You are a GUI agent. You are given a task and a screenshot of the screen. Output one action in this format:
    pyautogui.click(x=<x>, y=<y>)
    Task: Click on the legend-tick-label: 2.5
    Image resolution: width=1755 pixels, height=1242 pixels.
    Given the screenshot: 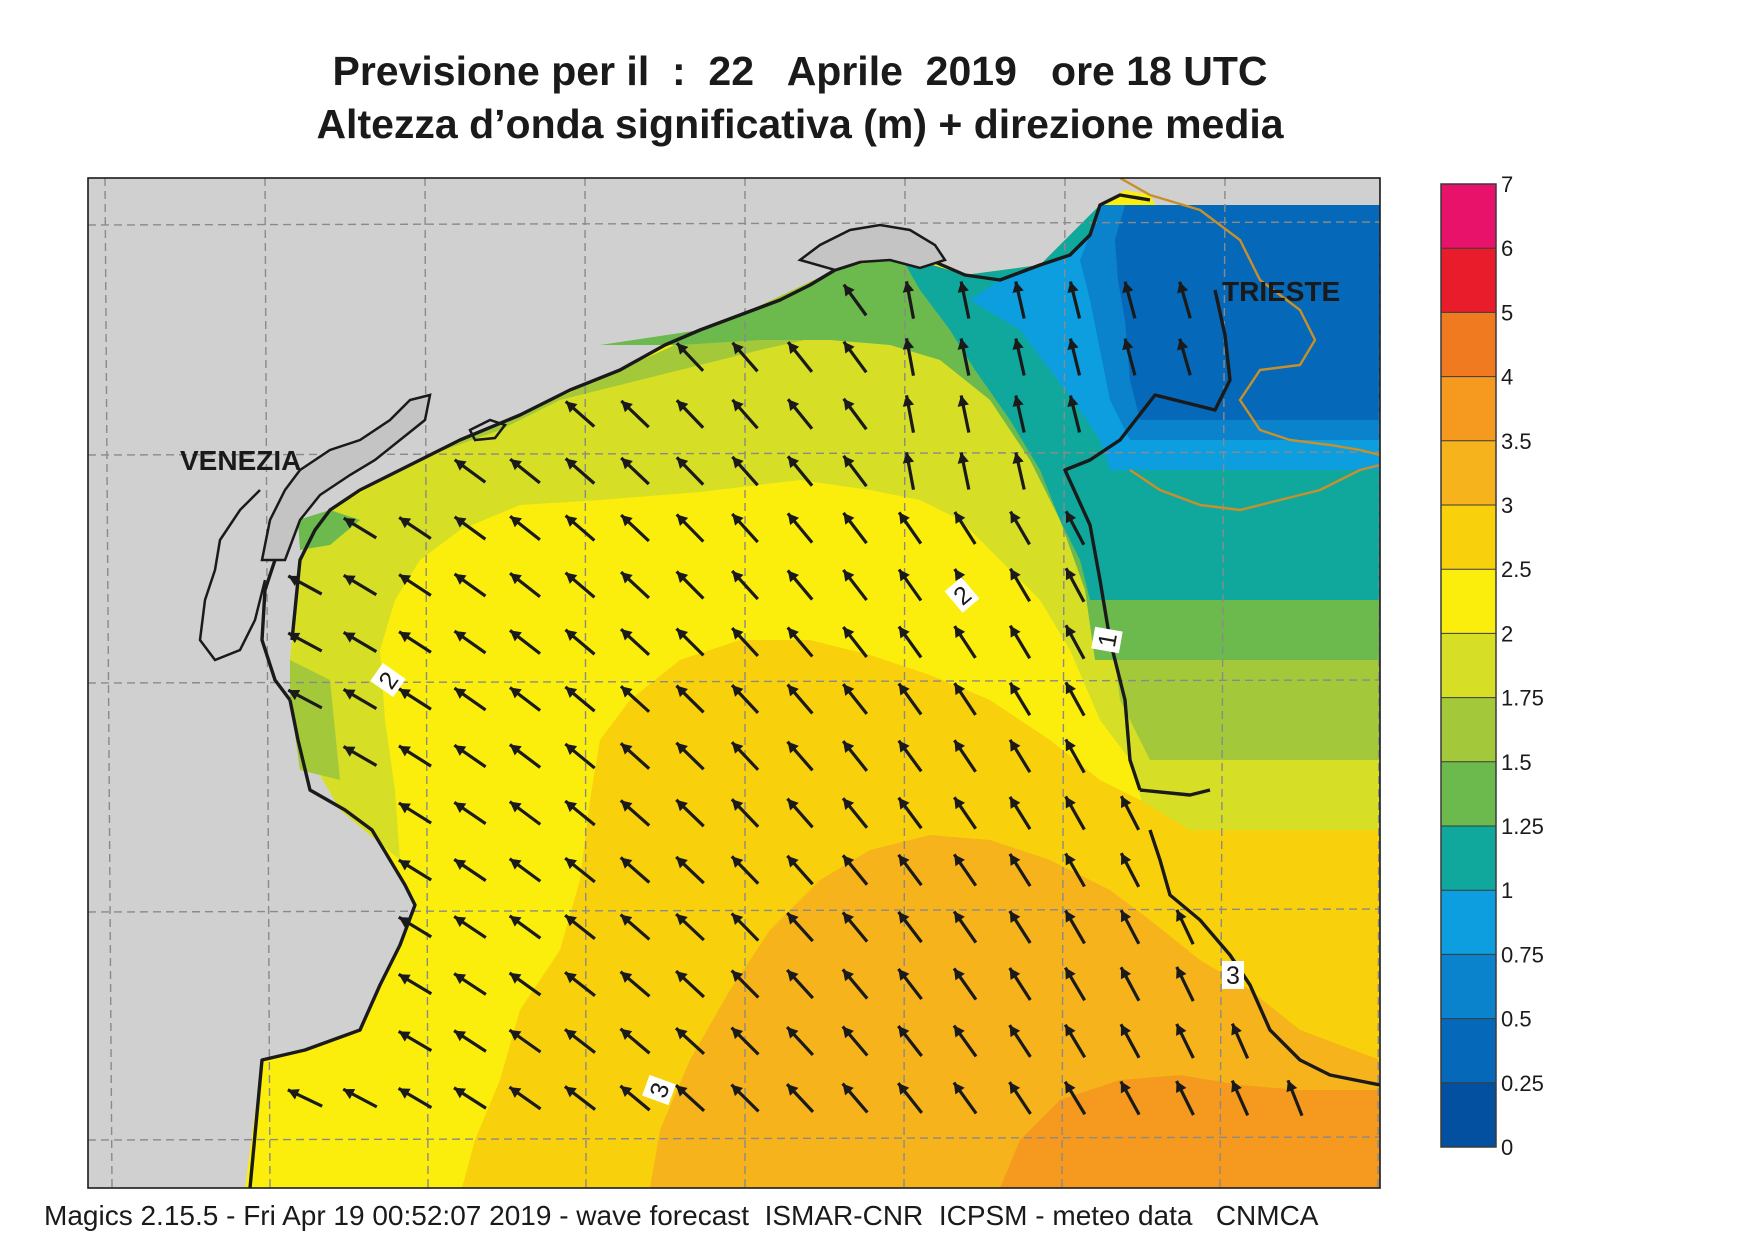 What is the action you would take?
    pyautogui.click(x=1516, y=569)
    